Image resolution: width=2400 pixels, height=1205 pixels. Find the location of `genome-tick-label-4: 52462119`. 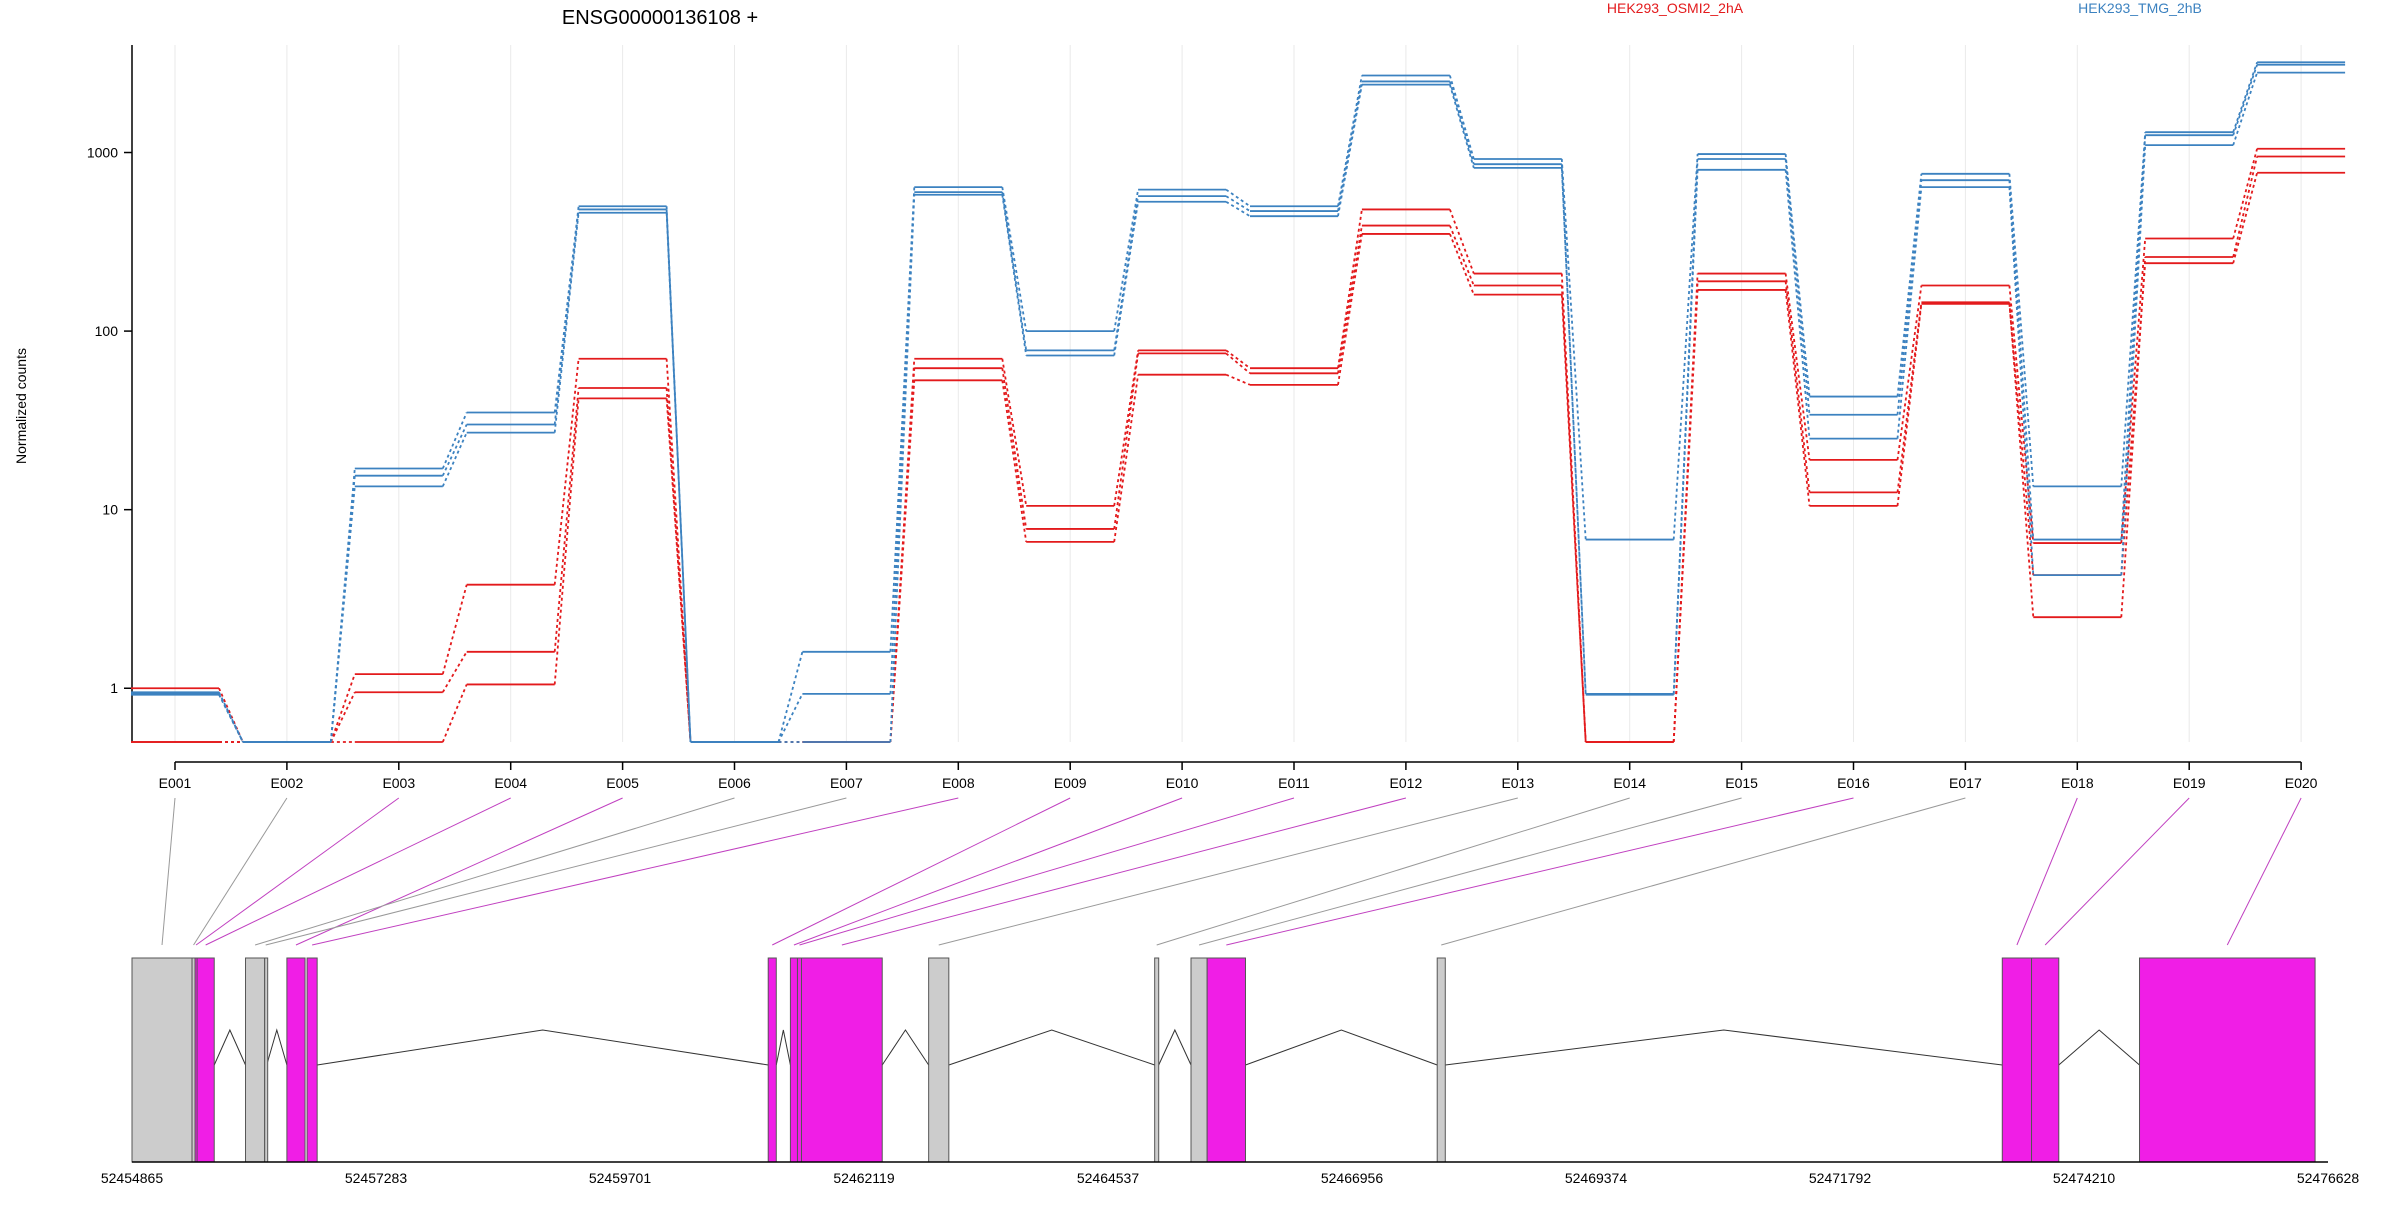

genome-tick-label-4: 52462119 is located at coordinates (863, 1178).